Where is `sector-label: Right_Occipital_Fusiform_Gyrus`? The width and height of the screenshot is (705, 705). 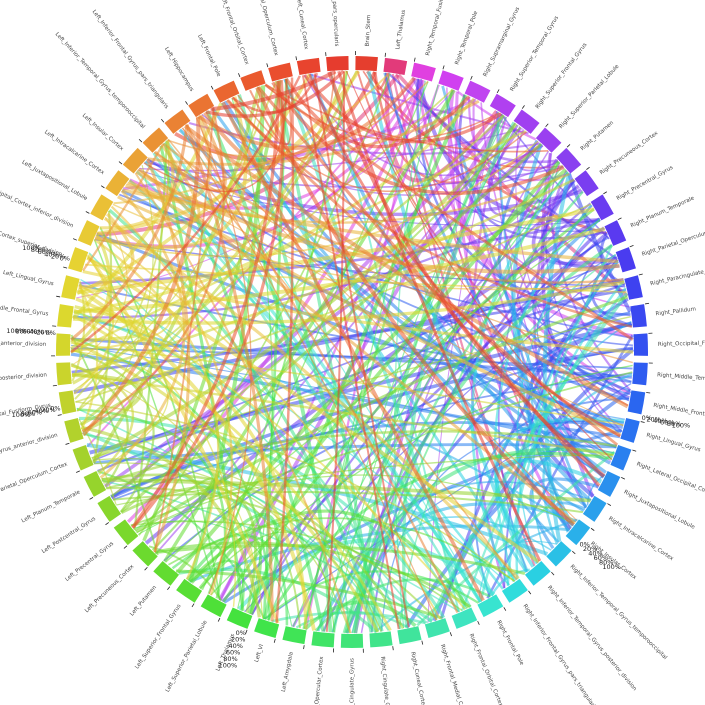 sector-label: Right_Occipital_Fusiform_Gyrus is located at coordinates (681, 344).